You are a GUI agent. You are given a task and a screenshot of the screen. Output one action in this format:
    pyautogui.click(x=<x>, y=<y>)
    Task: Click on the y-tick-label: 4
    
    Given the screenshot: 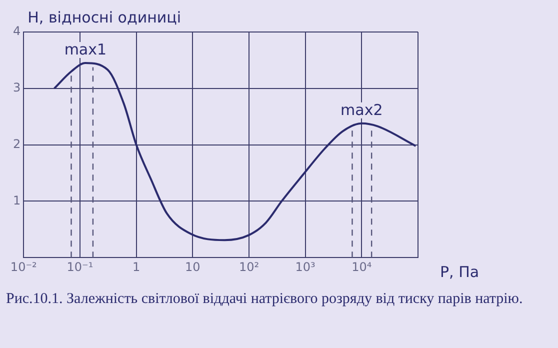 What is the action you would take?
    pyautogui.click(x=16, y=31)
    